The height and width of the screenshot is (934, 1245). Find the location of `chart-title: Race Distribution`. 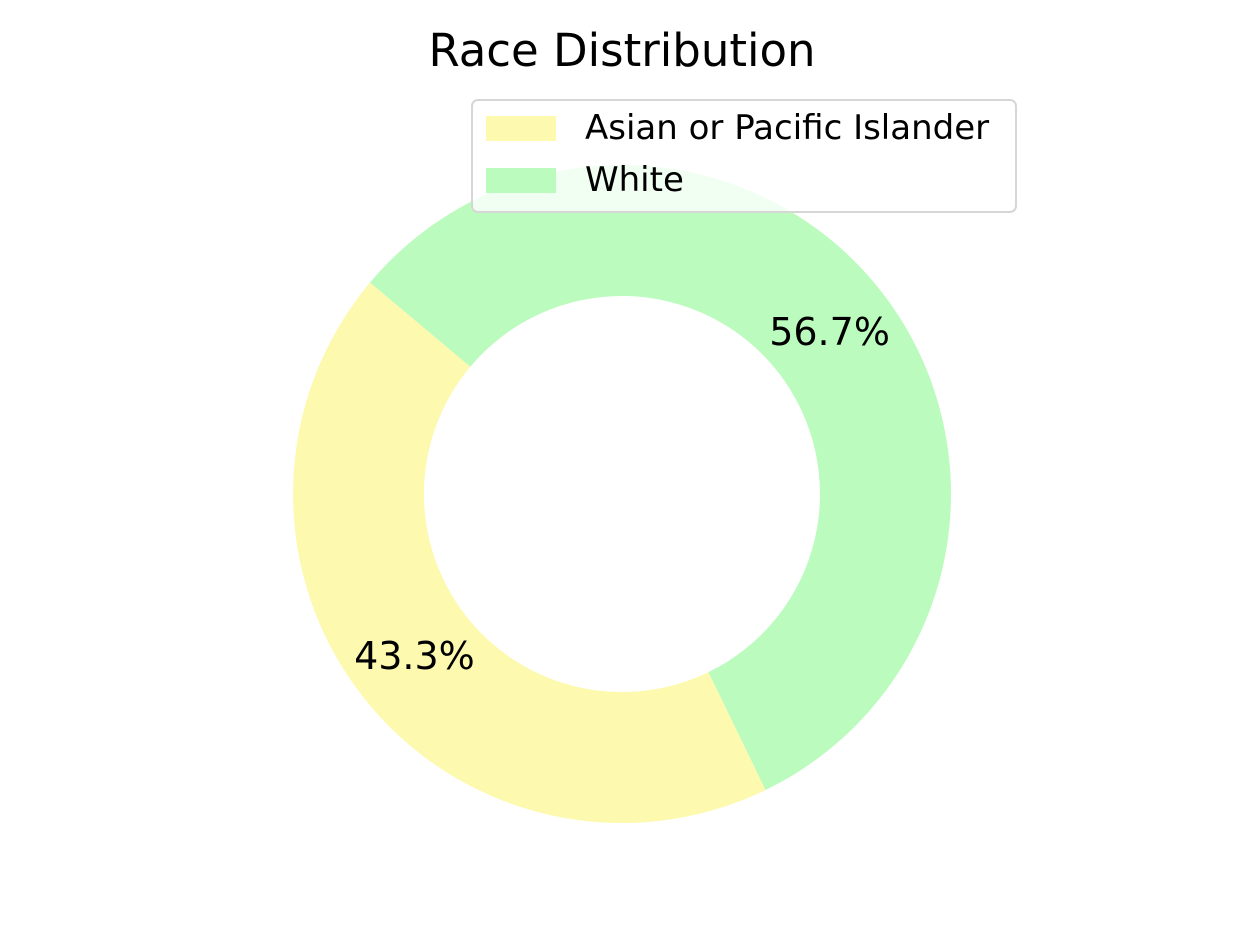

chart-title: Race Distribution is located at coordinates (621, 50).